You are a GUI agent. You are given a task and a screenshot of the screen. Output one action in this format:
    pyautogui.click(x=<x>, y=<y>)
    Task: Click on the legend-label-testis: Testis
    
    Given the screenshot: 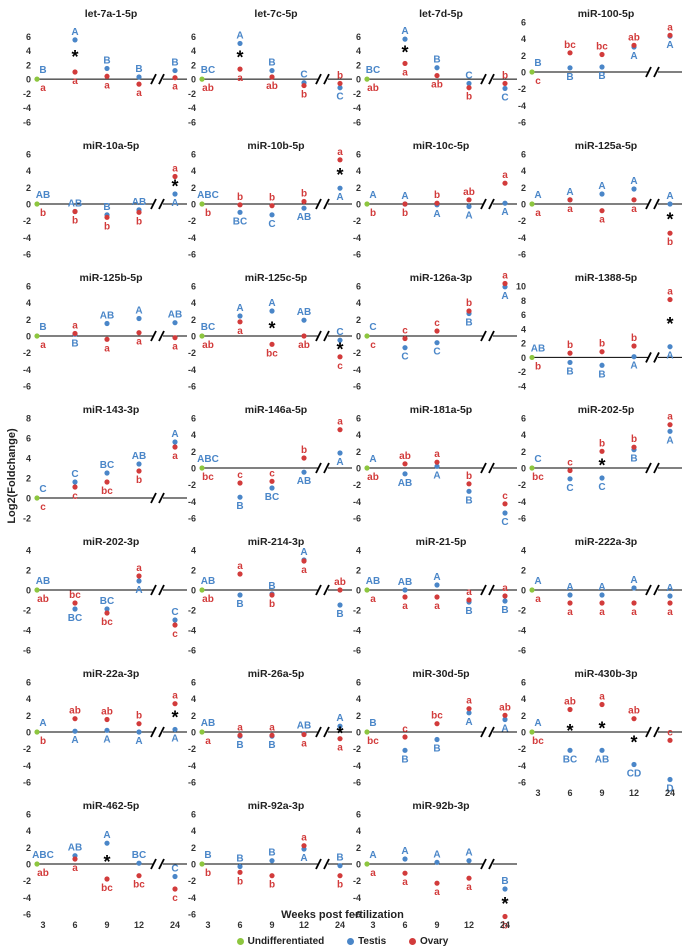 What is the action you would take?
    pyautogui.click(x=372, y=941)
    